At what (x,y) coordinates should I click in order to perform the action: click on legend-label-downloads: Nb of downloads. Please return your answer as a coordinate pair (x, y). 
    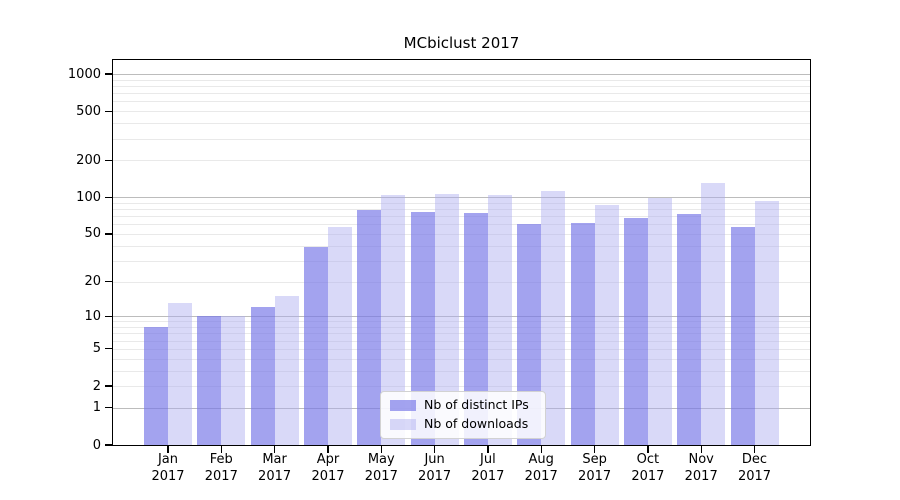
    Looking at the image, I should click on (476, 423).